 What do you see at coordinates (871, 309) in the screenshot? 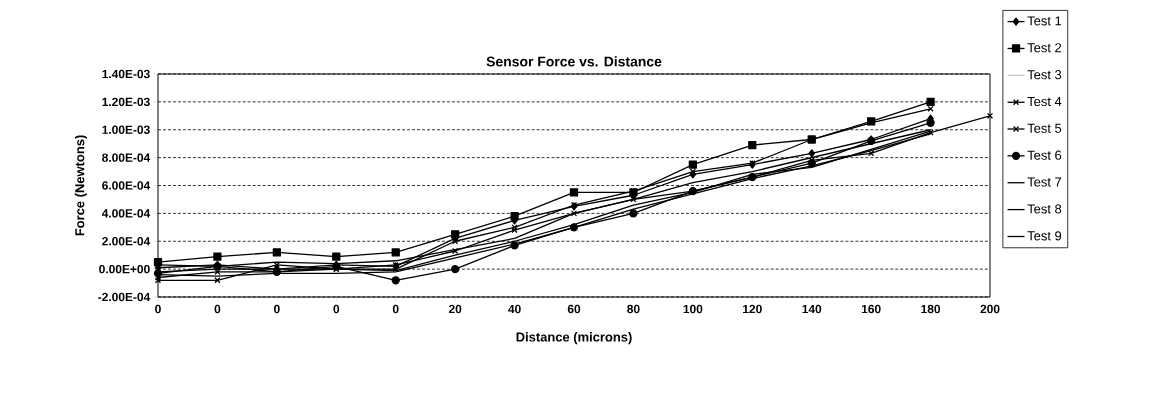
I see `x-tick-label: 160` at bounding box center [871, 309].